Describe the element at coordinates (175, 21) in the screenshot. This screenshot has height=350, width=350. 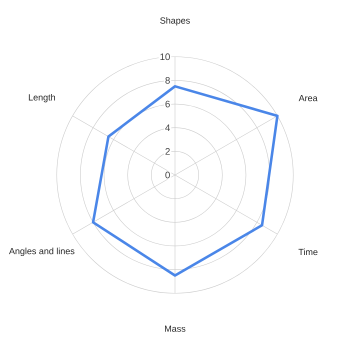
I see `spoke-label: Shapes` at that location.